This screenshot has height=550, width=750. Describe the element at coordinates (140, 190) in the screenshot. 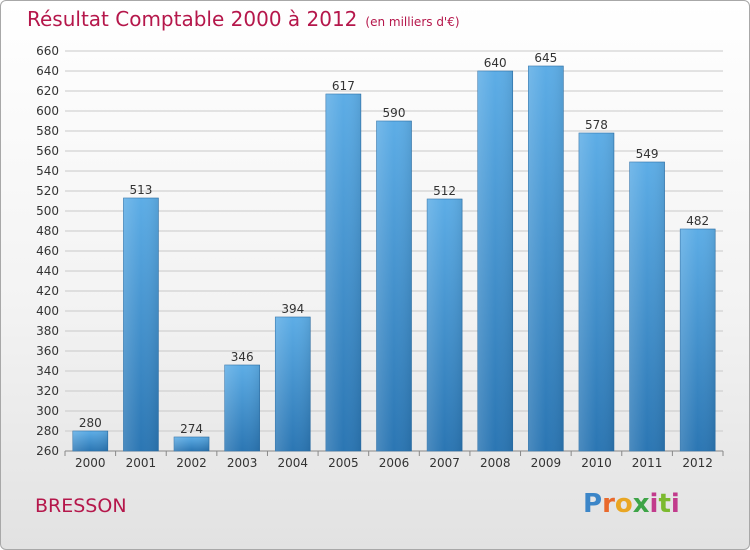

I see `data-label-2001: 513` at that location.